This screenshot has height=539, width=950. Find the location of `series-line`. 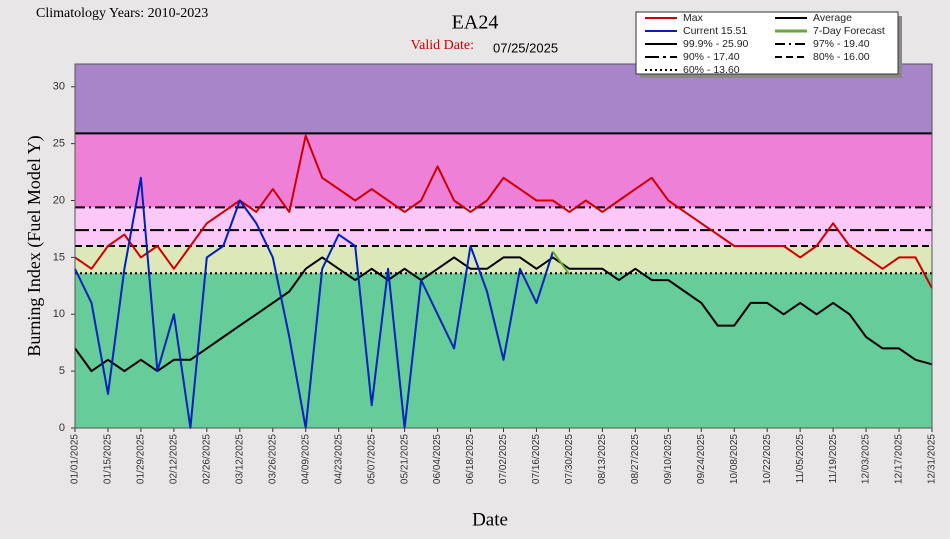

series-line is located at coordinates (561, 263).